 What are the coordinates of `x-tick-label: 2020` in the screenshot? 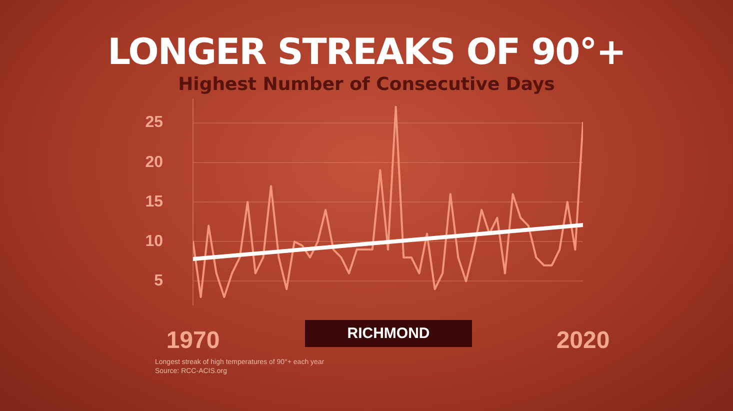 It's located at (583, 340).